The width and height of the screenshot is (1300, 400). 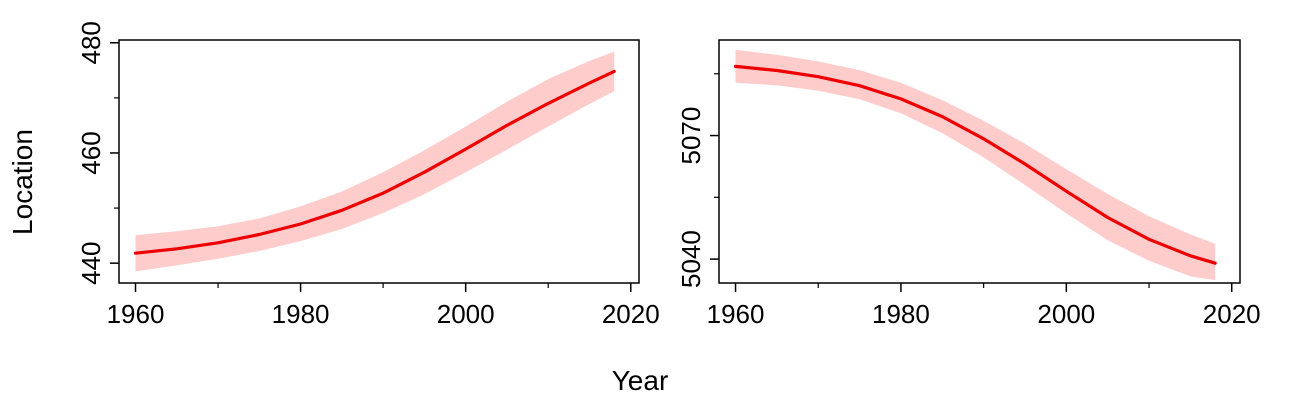 What do you see at coordinates (691, 259) in the screenshot?
I see `y-tick-label-panel-1-0: 5040` at bounding box center [691, 259].